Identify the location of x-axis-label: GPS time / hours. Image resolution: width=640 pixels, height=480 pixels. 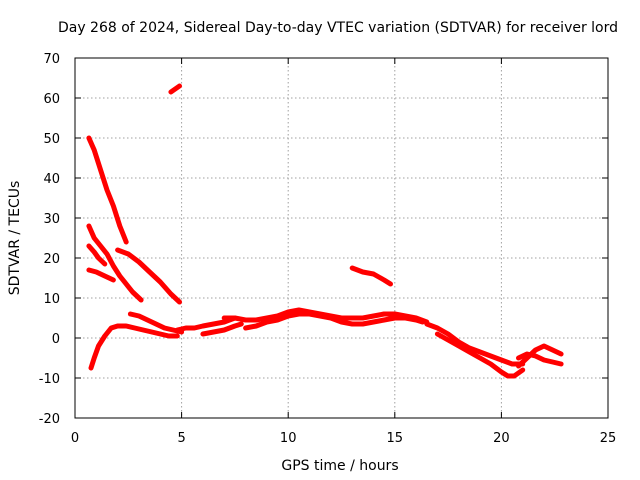
(339, 466).